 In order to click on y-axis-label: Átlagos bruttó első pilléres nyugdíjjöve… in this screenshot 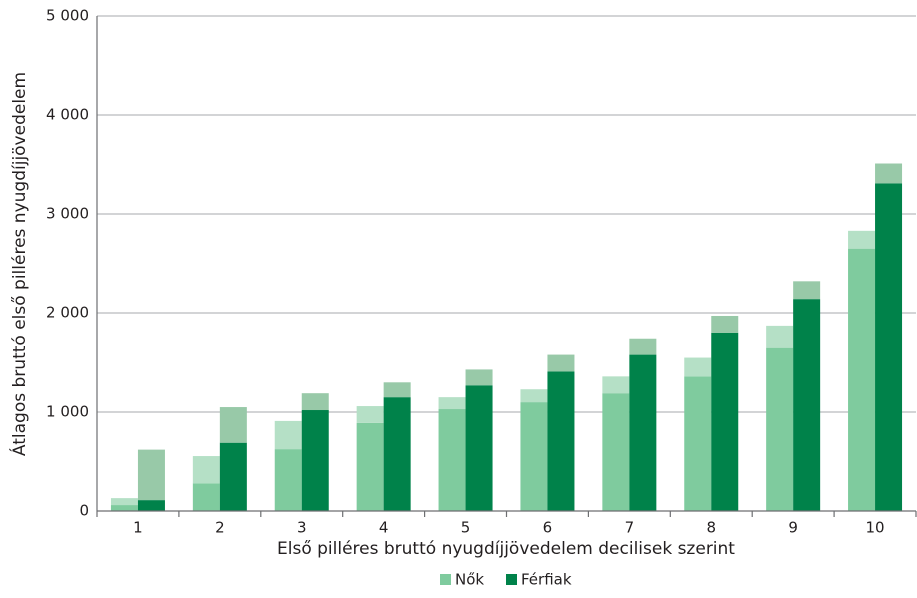, I will do `click(19, 264)`.